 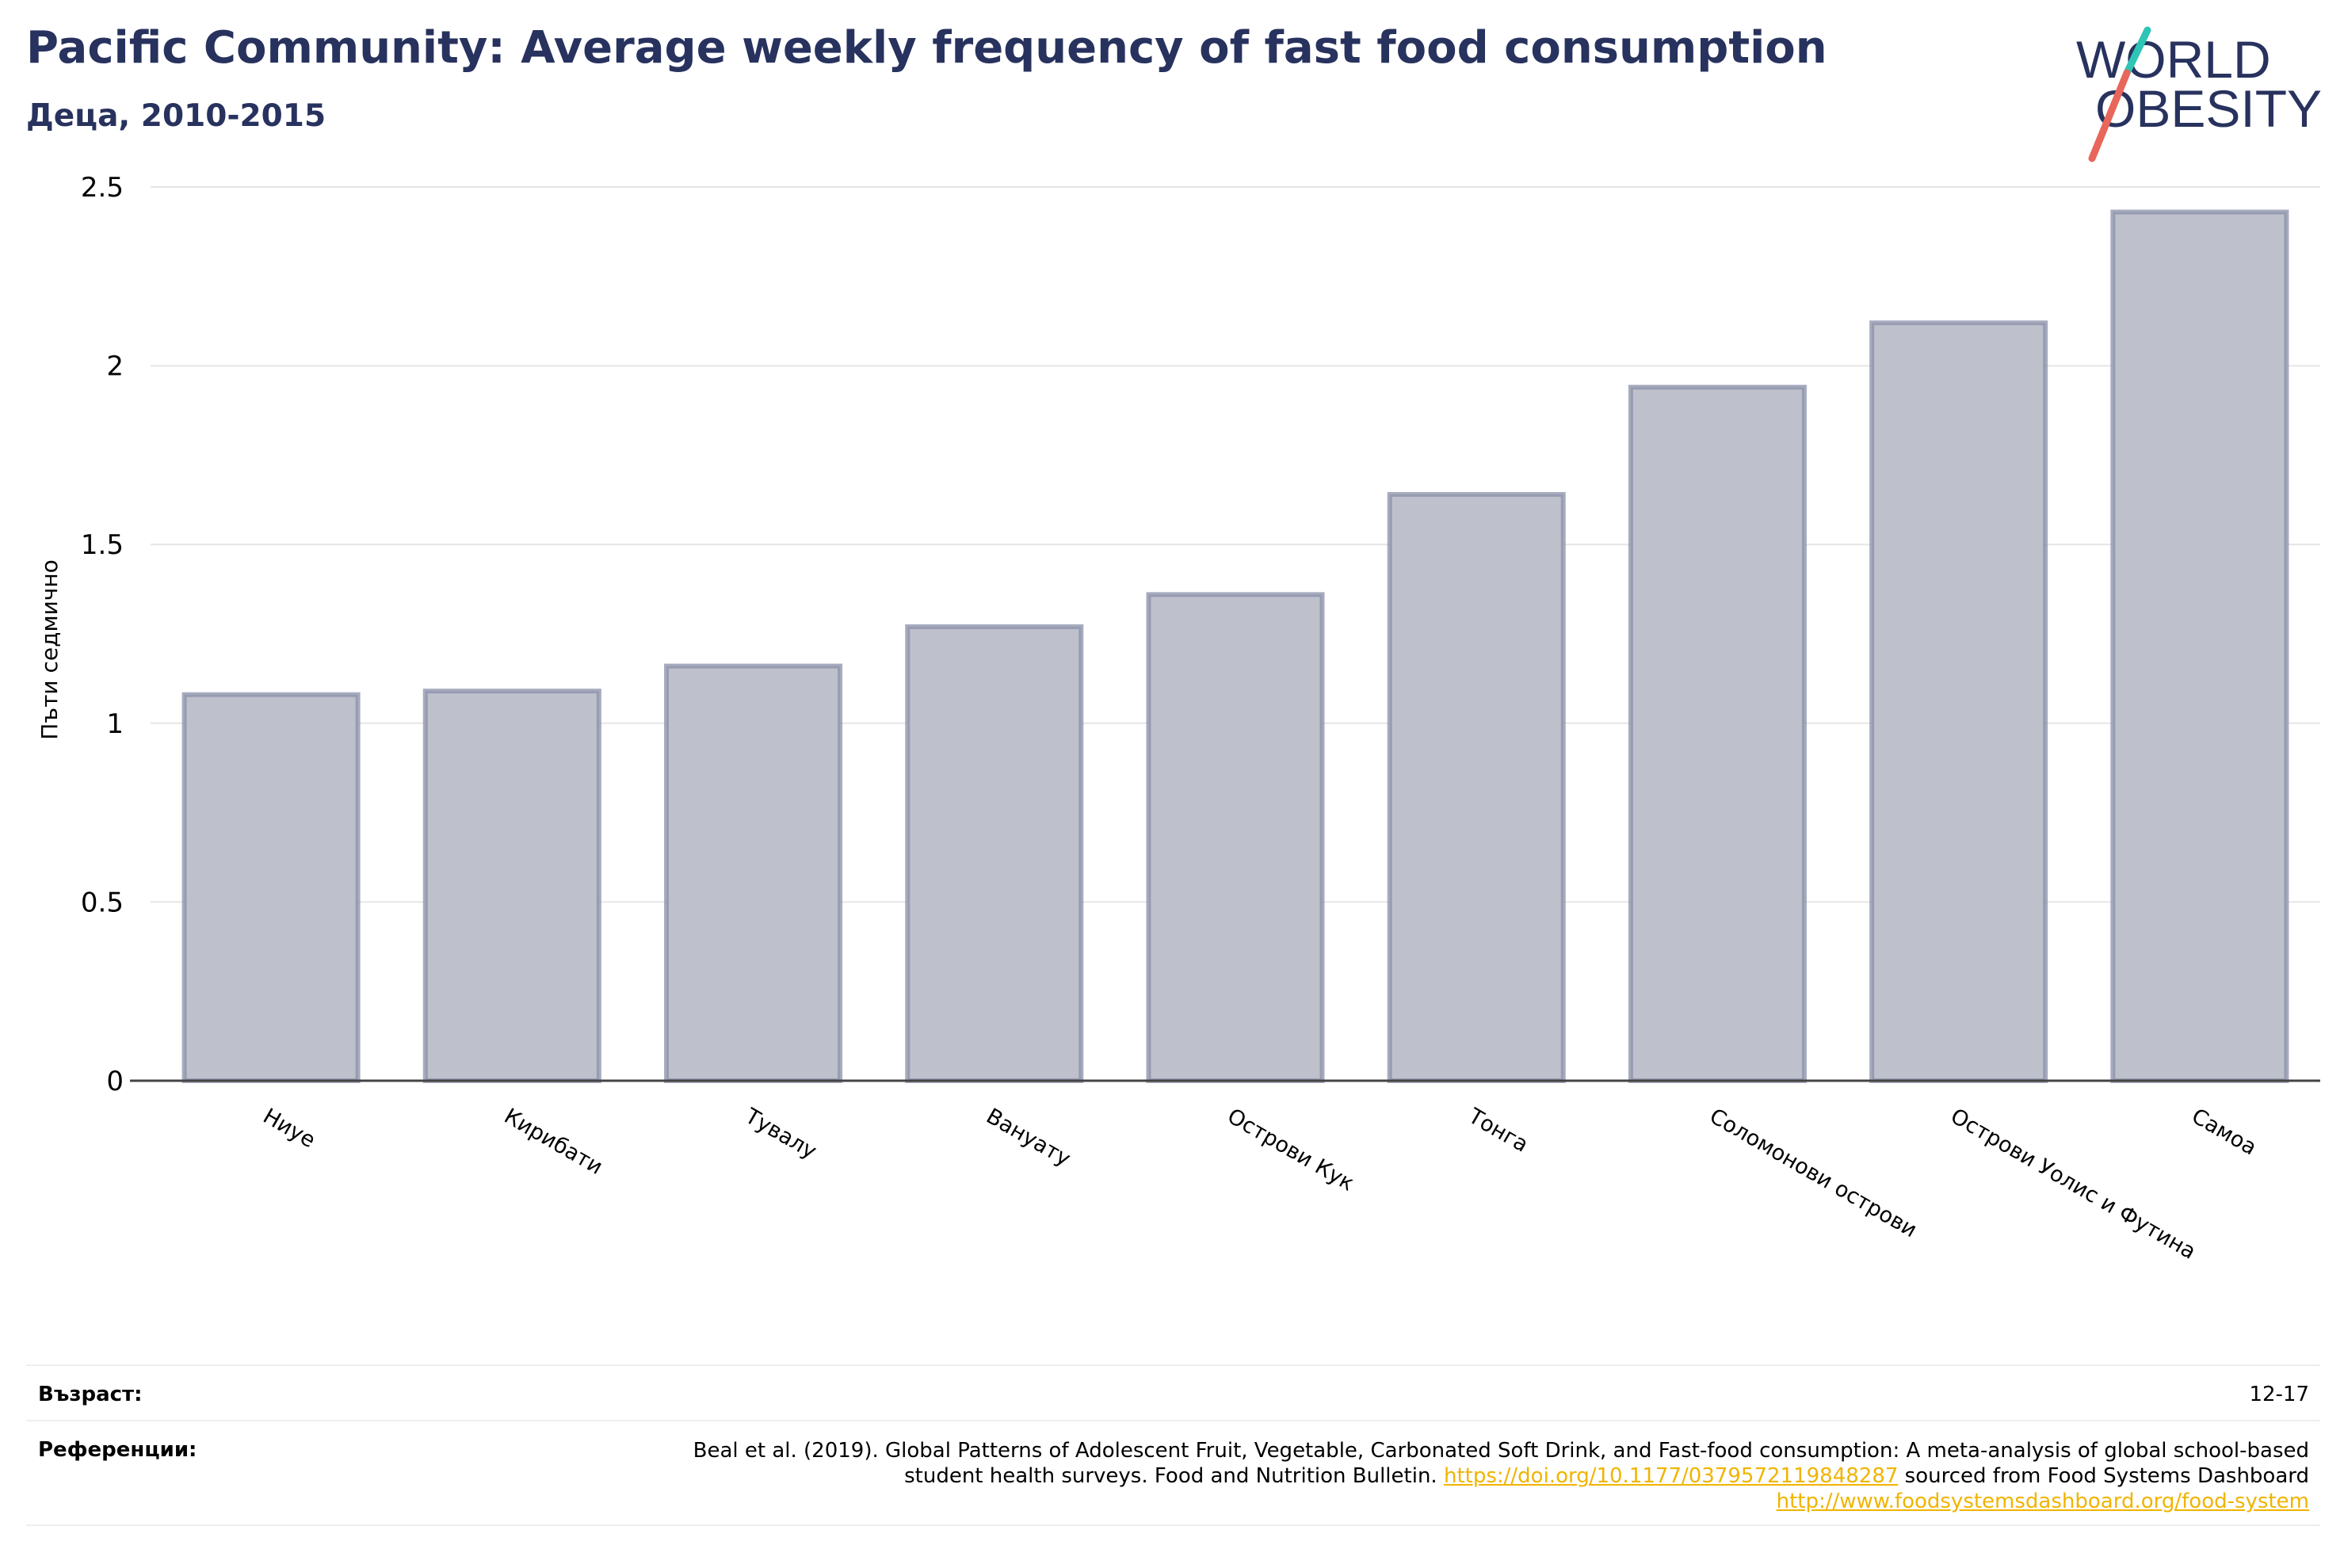 I want to click on x-tick-label: Тонга, so click(x=1498, y=1131).